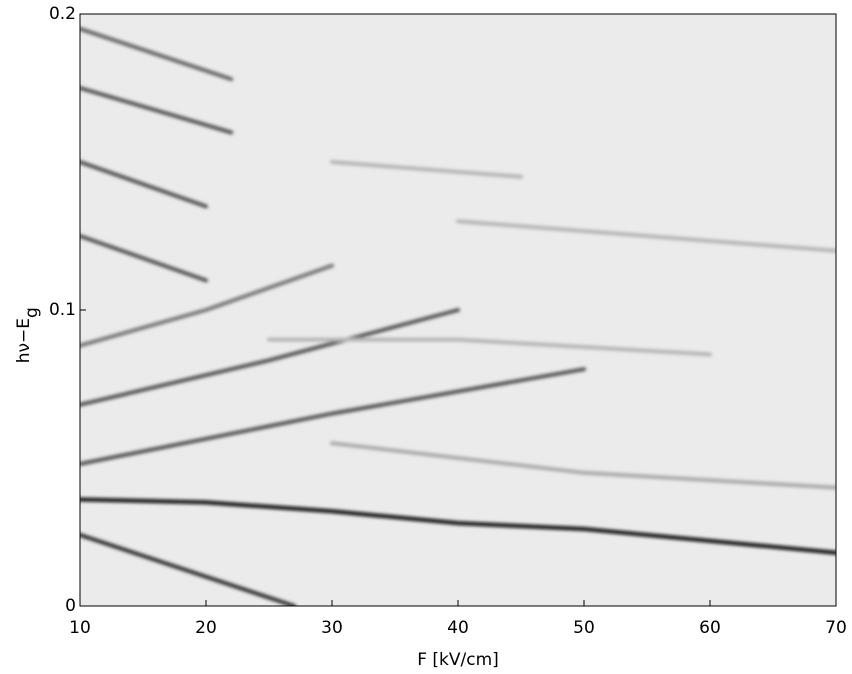 The image size is (852, 674). Describe the element at coordinates (80, 628) in the screenshot. I see `x-tick-label: 10` at that location.